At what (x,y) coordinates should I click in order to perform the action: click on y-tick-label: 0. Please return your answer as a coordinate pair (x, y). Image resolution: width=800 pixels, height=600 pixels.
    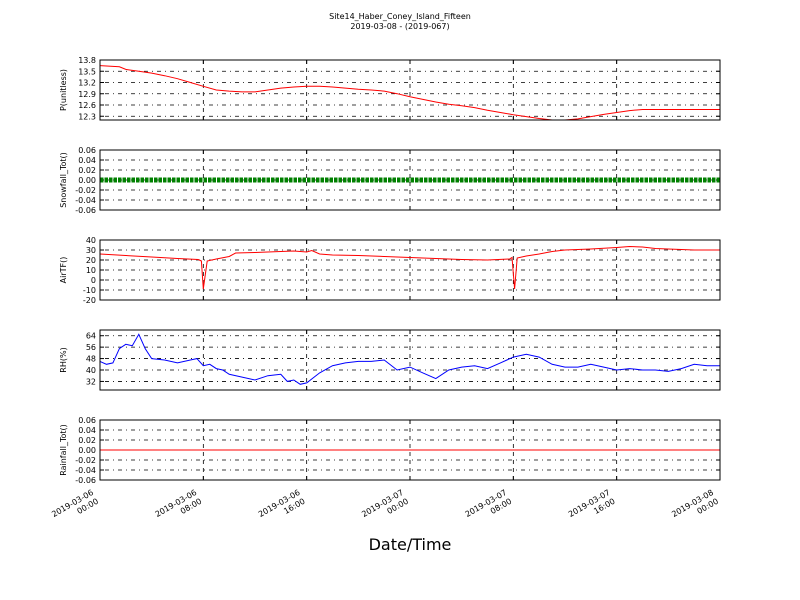
    Looking at the image, I should click on (93, 280).